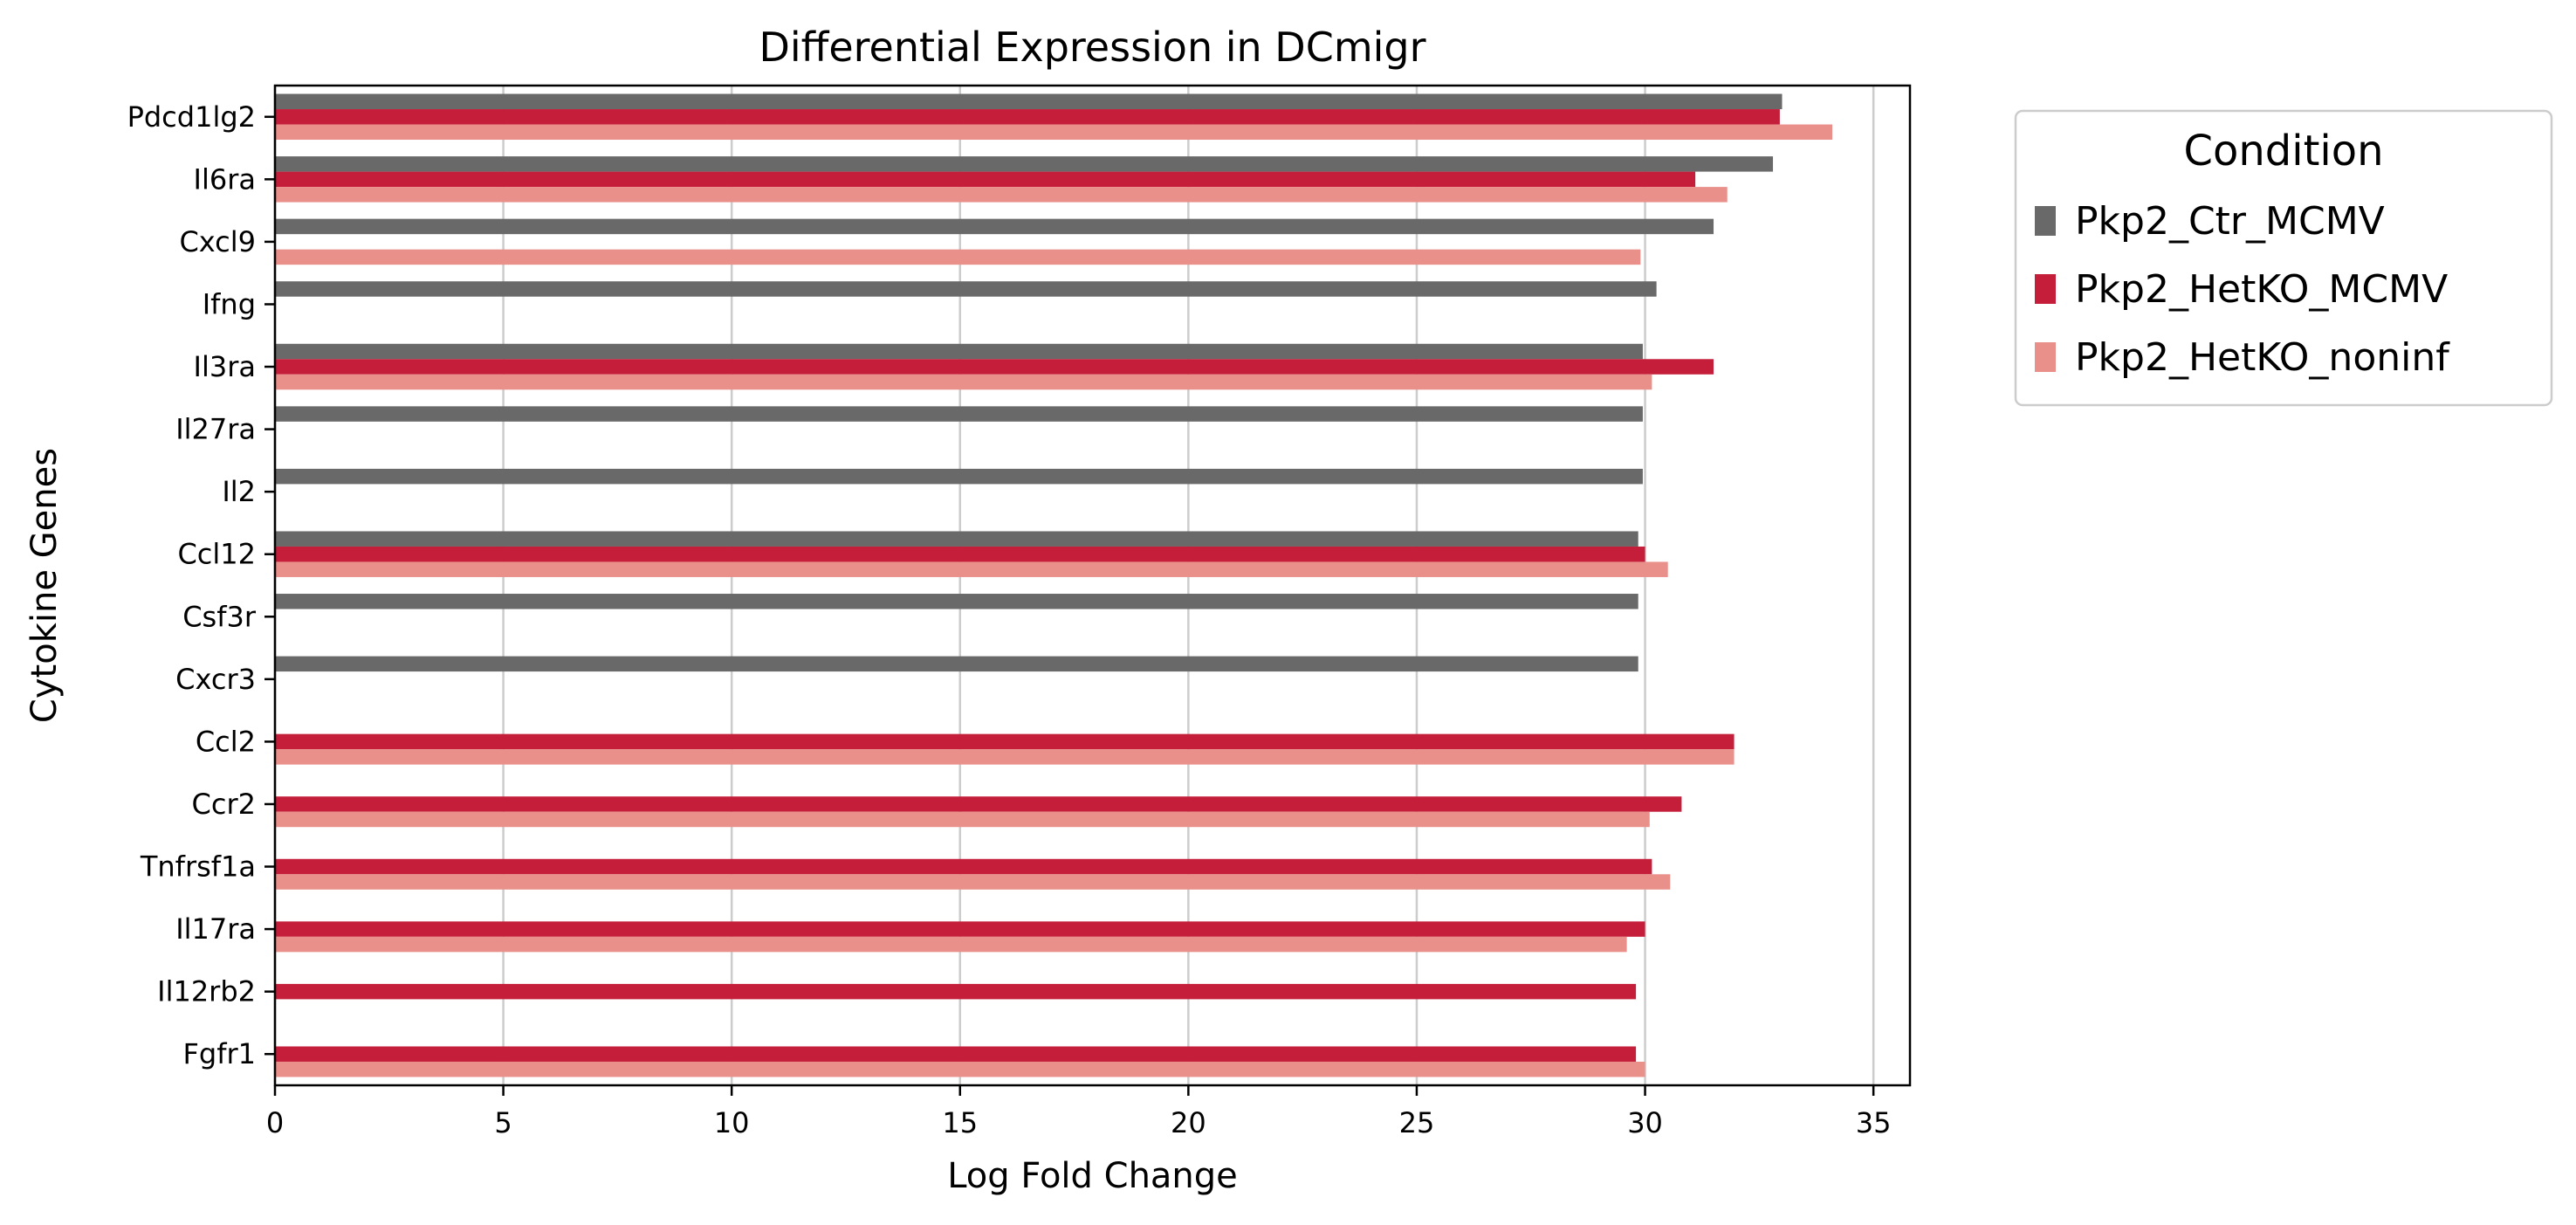 Image resolution: width=2576 pixels, height=1225 pixels. Describe the element at coordinates (960, 1122) in the screenshot. I see `x-tick-label: 15` at that location.